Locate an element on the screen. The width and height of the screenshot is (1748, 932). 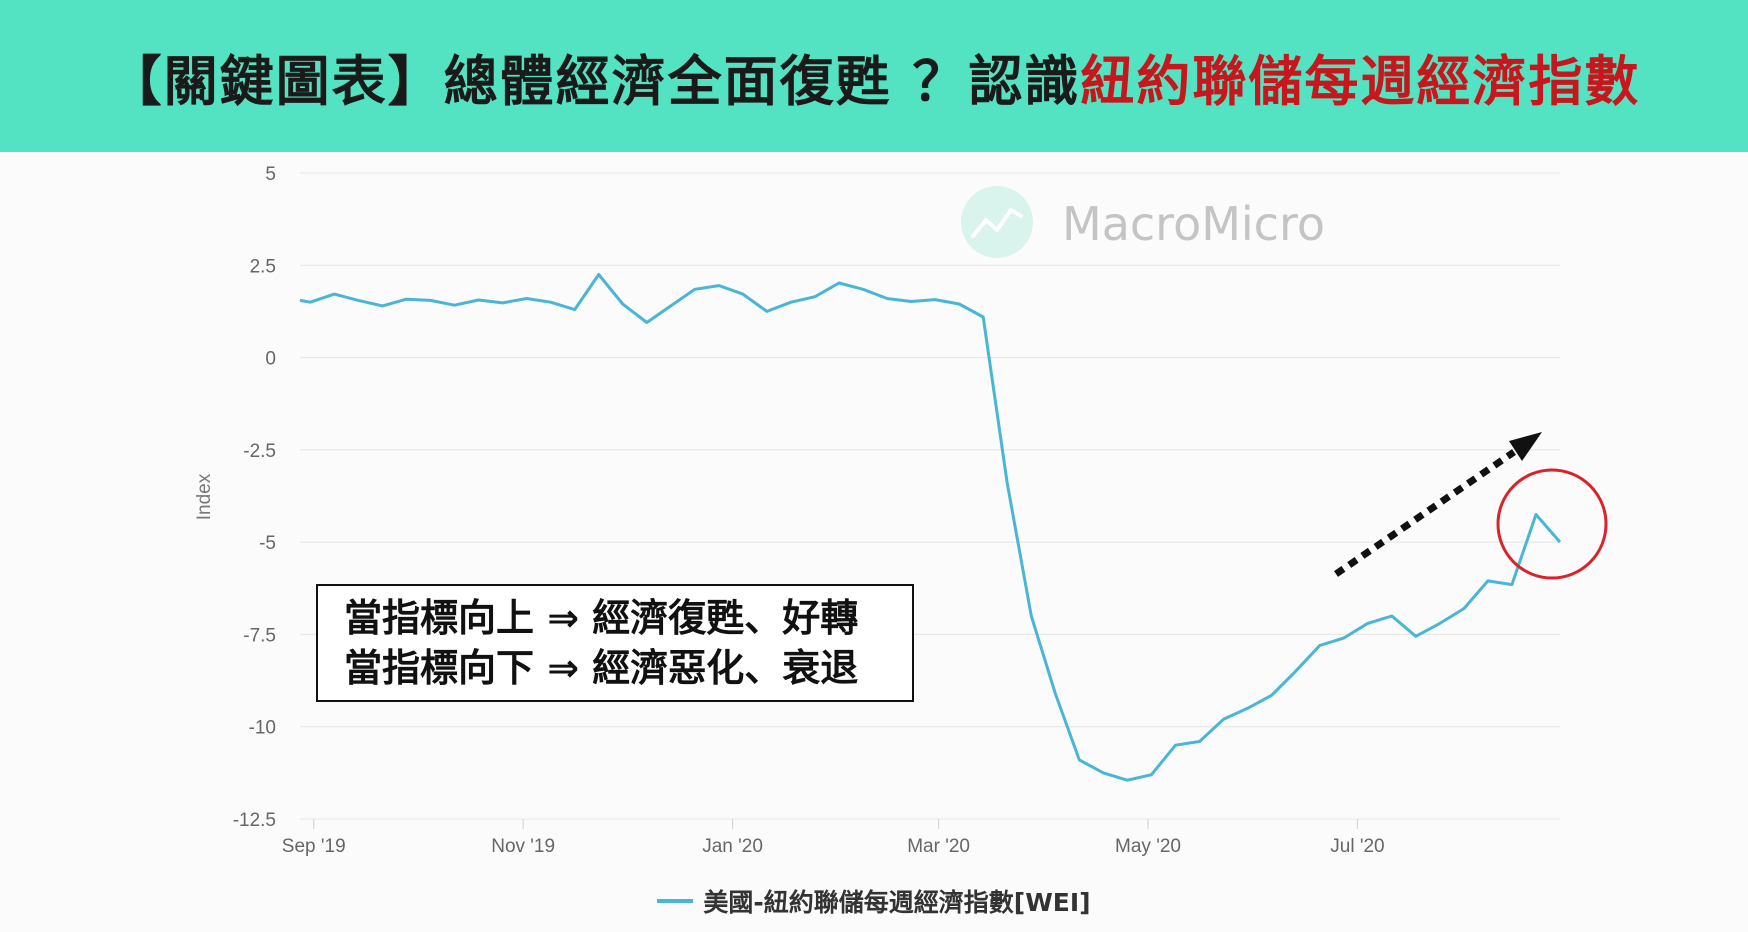
macromicro-logo-icon is located at coordinates (997, 222).